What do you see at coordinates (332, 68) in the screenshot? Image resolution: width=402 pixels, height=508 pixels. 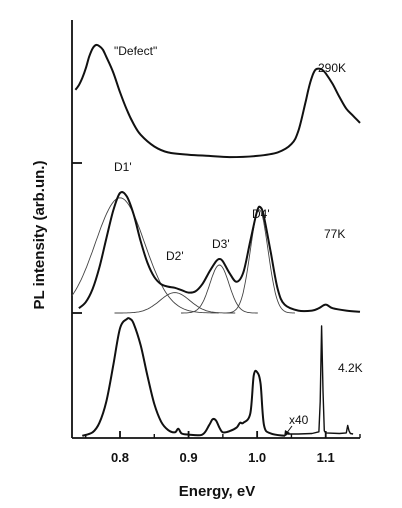 I see `label-290k: 290K` at bounding box center [332, 68].